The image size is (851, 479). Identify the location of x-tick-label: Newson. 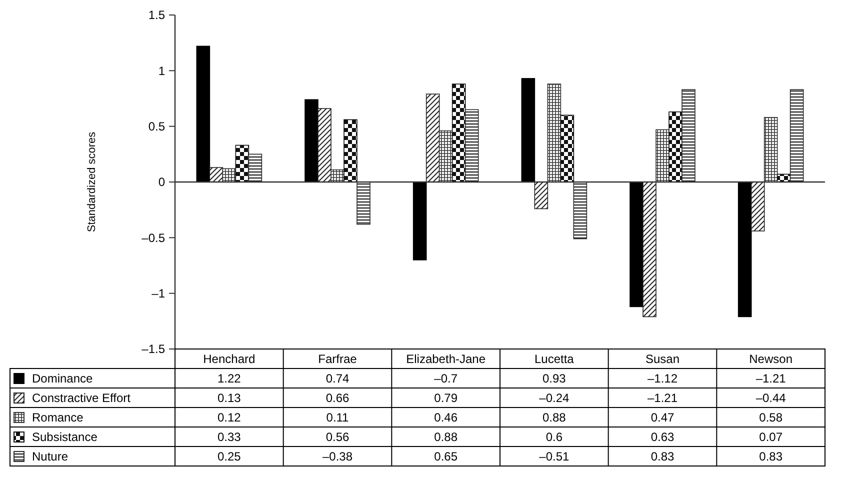
(771, 359).